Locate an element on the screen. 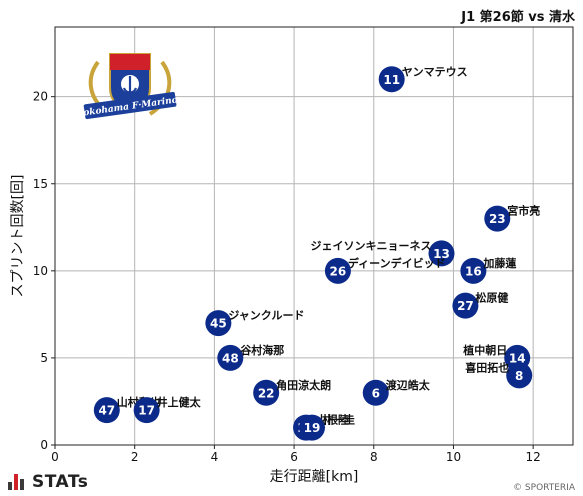 The image size is (583, 496). match-title: J1 第26節 vs 清水 is located at coordinates (518, 17).